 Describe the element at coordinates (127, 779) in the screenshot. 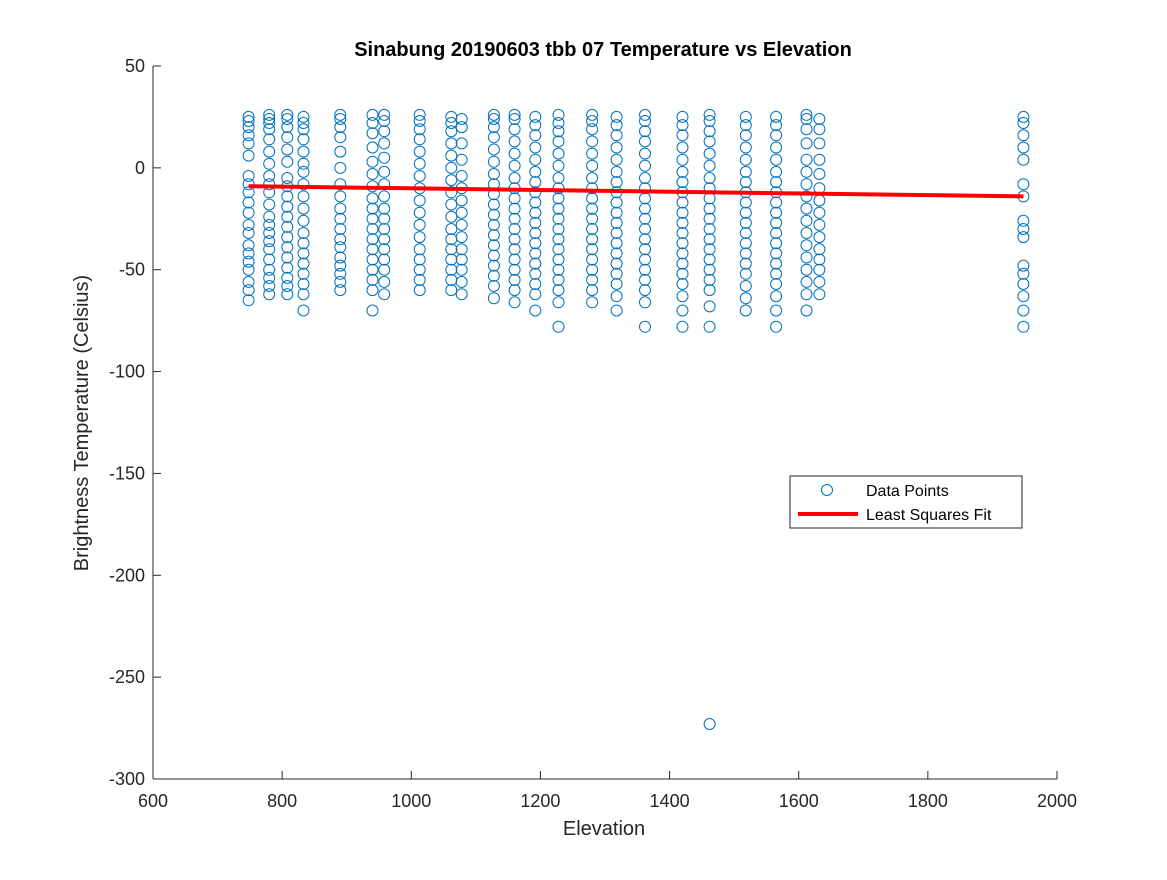

I see `y-tick-label: -300` at that location.